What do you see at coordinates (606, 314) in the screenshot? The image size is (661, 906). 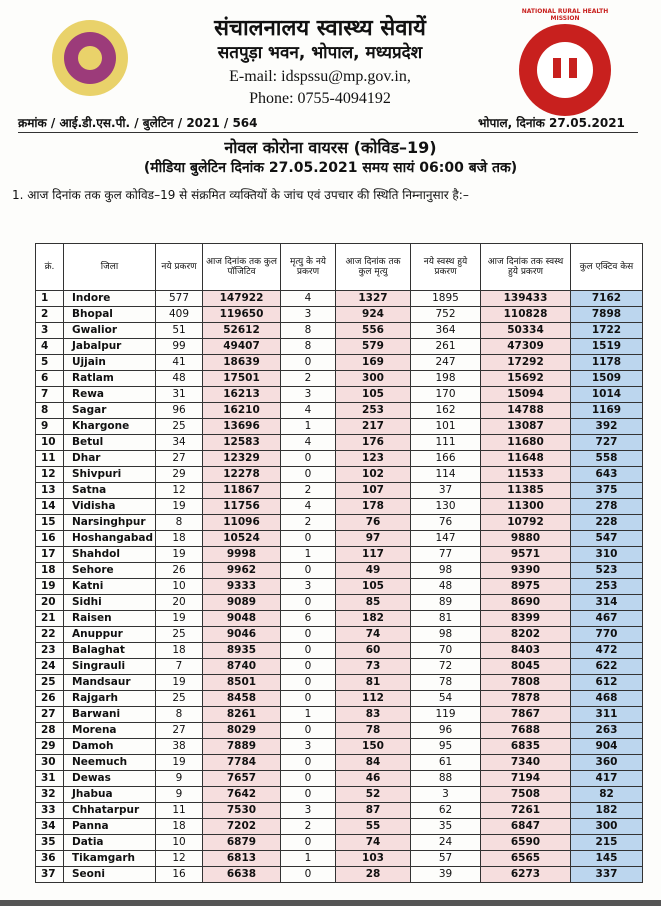 I see `table-cell: 7898` at bounding box center [606, 314].